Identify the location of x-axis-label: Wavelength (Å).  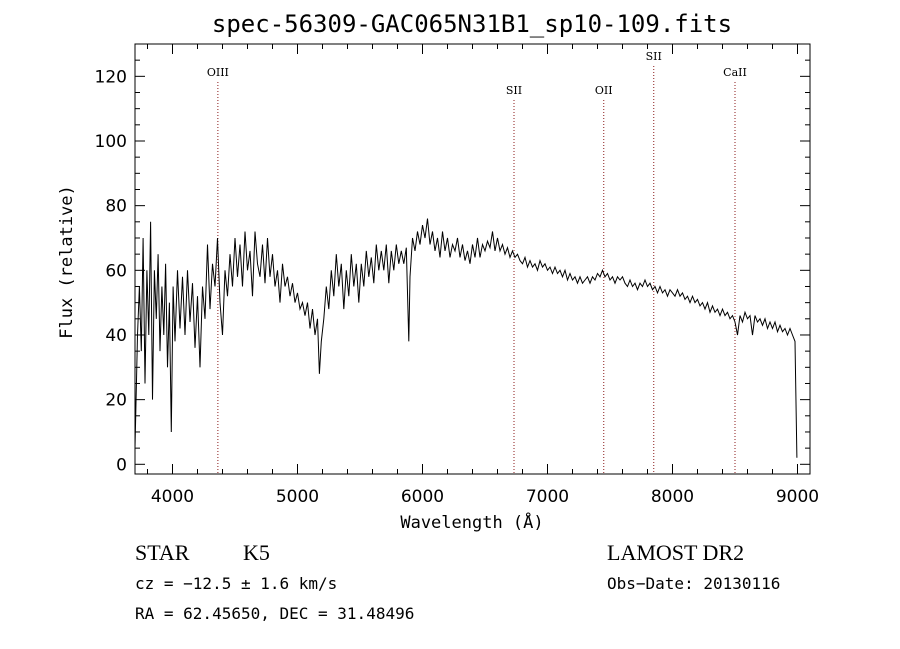
(471, 522).